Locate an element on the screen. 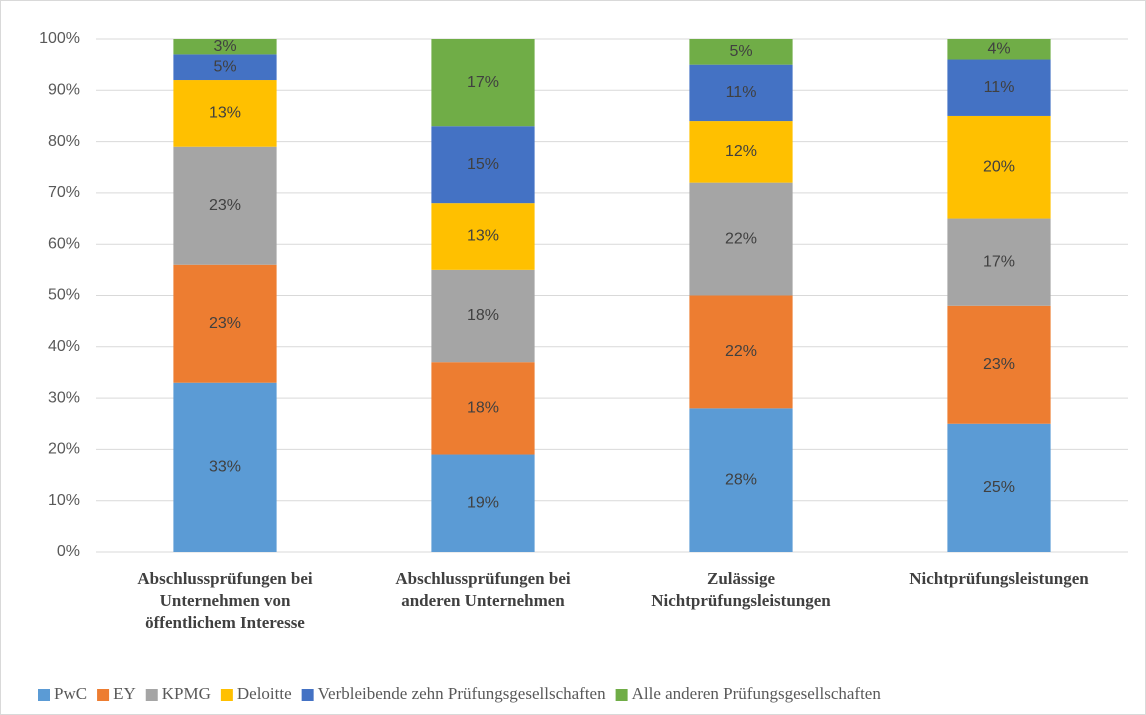 The width and height of the screenshot is (1146, 715). data-label: 19% is located at coordinates (483, 502).